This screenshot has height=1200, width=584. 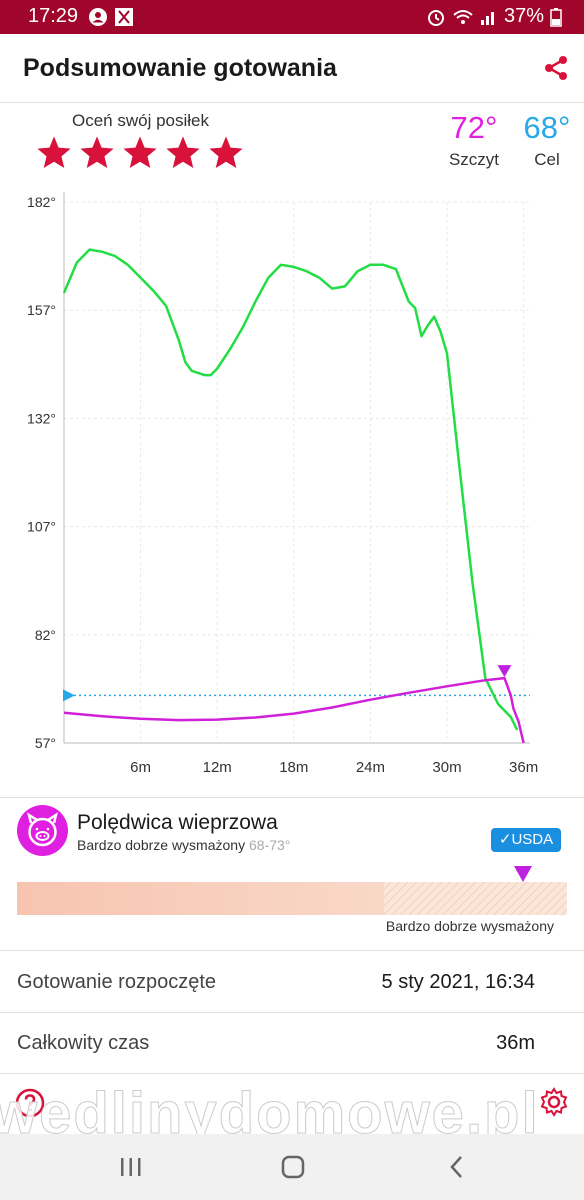 I want to click on home-icon, so click(x=293, y=1167).